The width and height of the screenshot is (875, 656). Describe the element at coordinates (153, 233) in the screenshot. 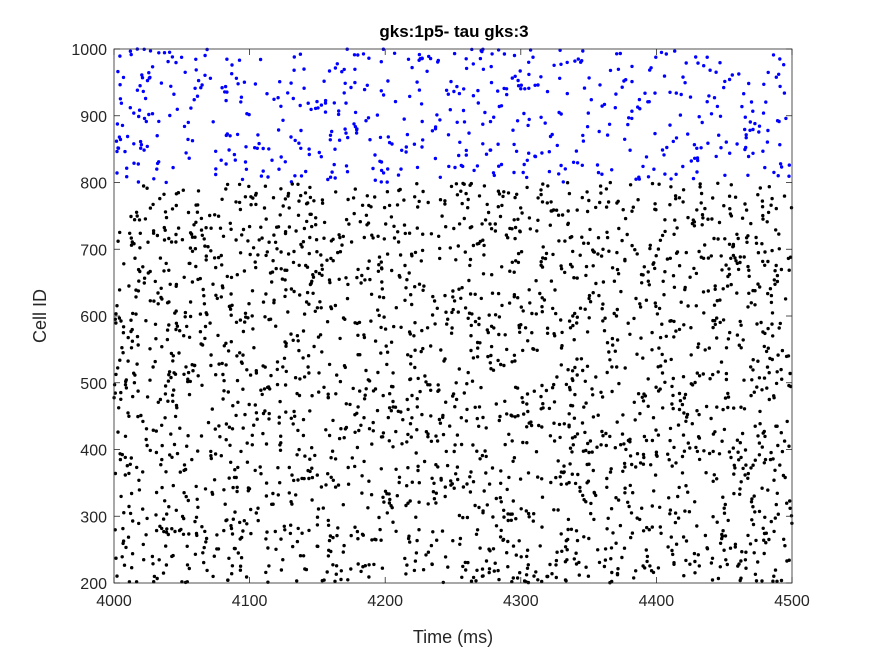

I see `spike-point-1972` at that location.